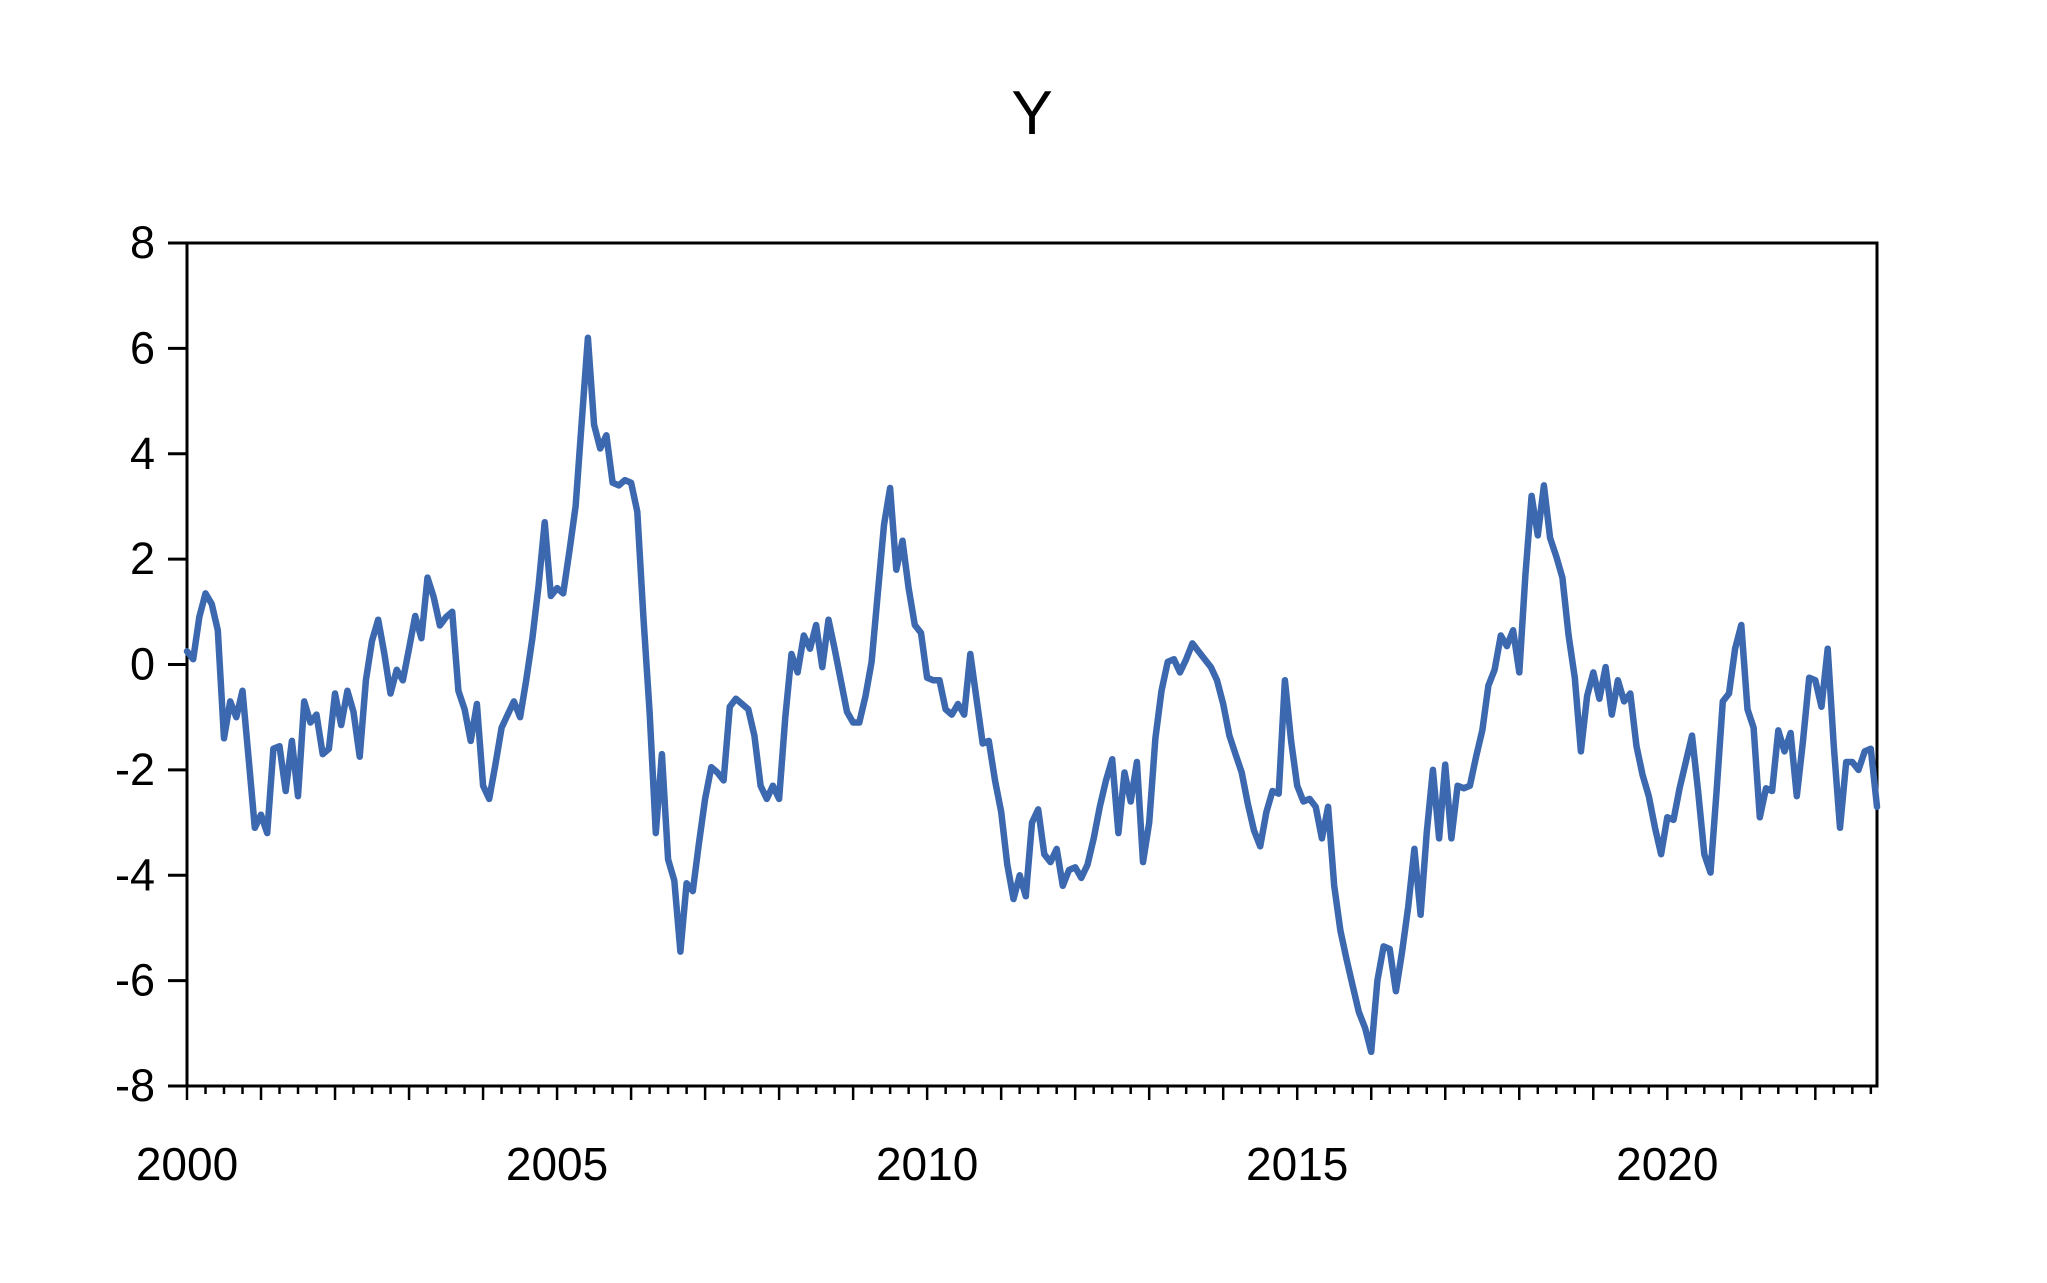  I want to click on y-axis-tick-label: -2, so click(135, 769).